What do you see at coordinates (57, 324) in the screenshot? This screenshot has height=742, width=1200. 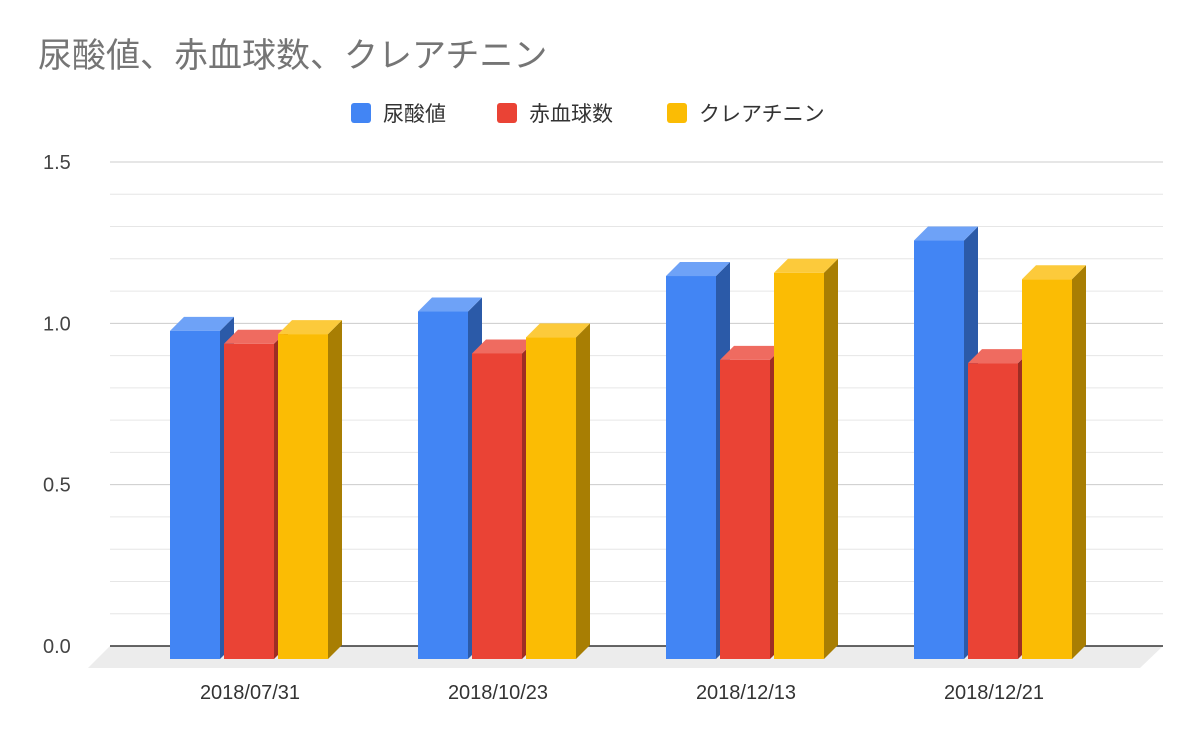 I see `y-tick-label: 1.0` at bounding box center [57, 324].